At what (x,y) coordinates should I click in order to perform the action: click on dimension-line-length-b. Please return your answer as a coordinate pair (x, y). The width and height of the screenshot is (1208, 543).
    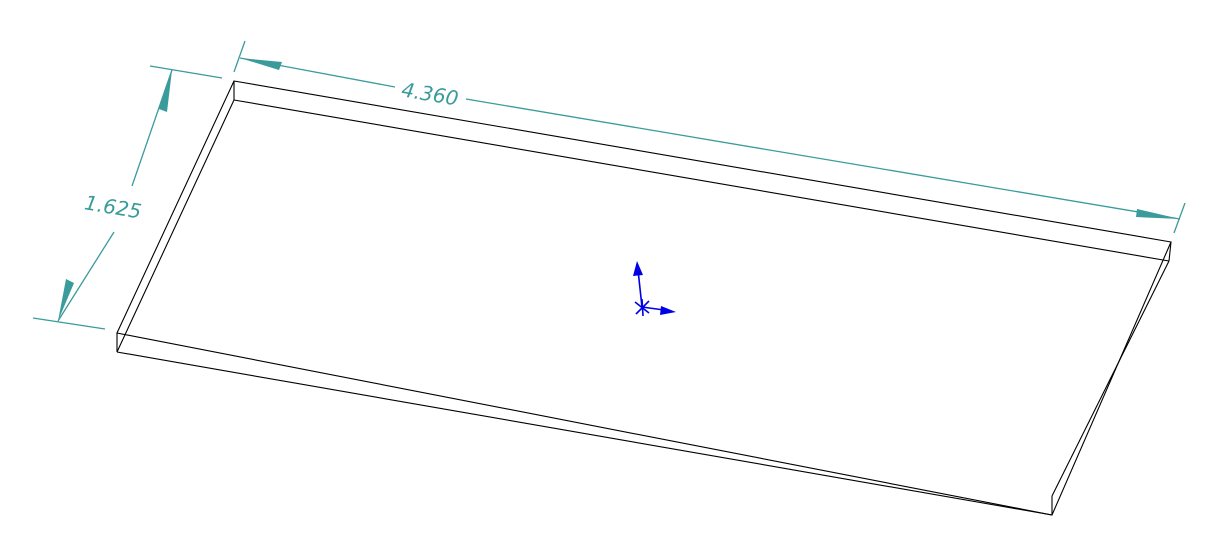
    Looking at the image, I should click on (823, 159).